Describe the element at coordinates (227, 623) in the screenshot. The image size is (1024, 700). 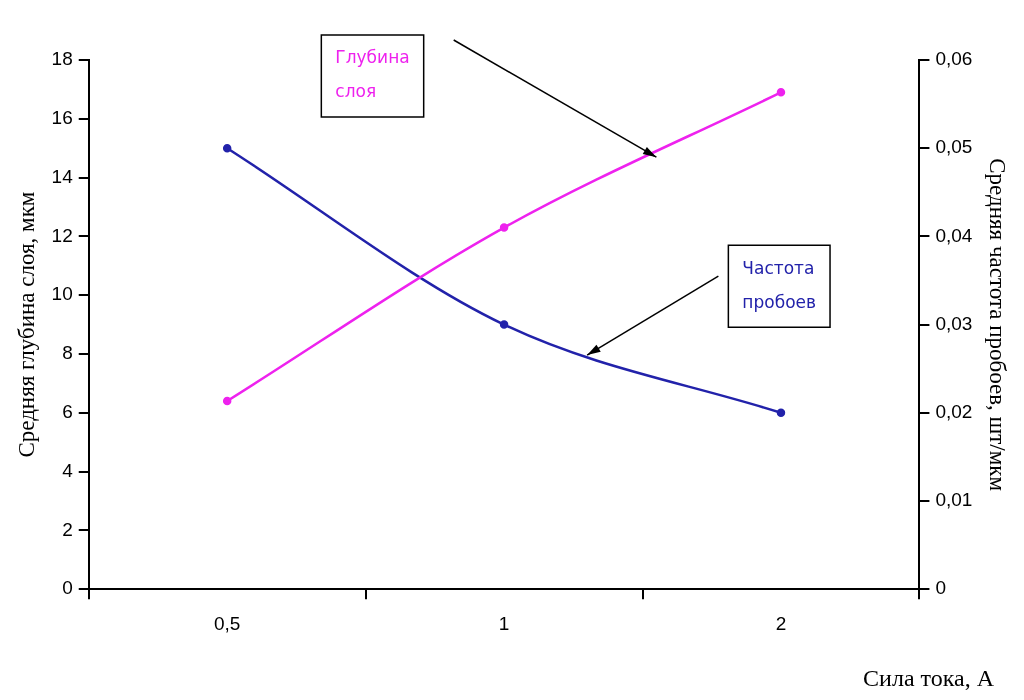
I see `x-tick-label: 0,5` at that location.